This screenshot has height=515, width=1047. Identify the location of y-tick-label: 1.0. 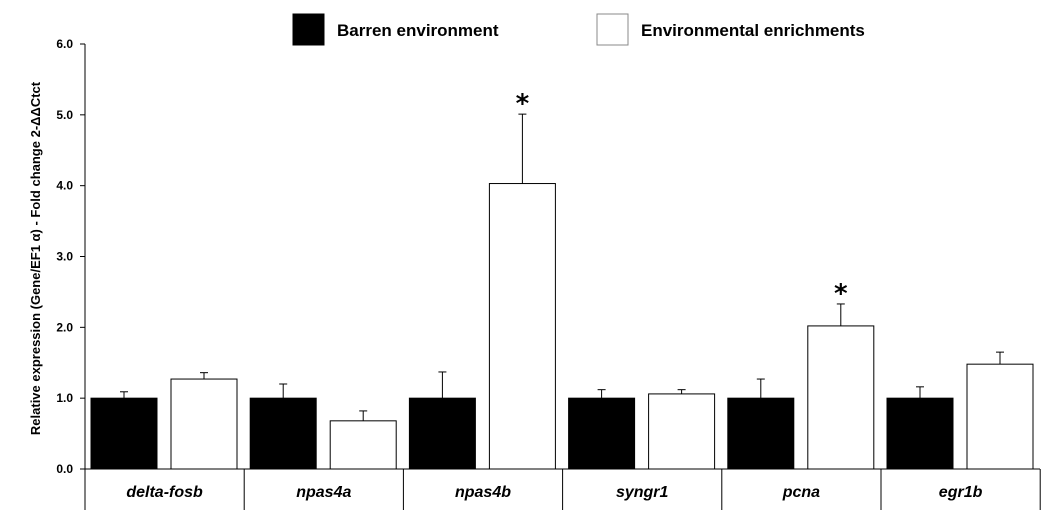
(64, 398).